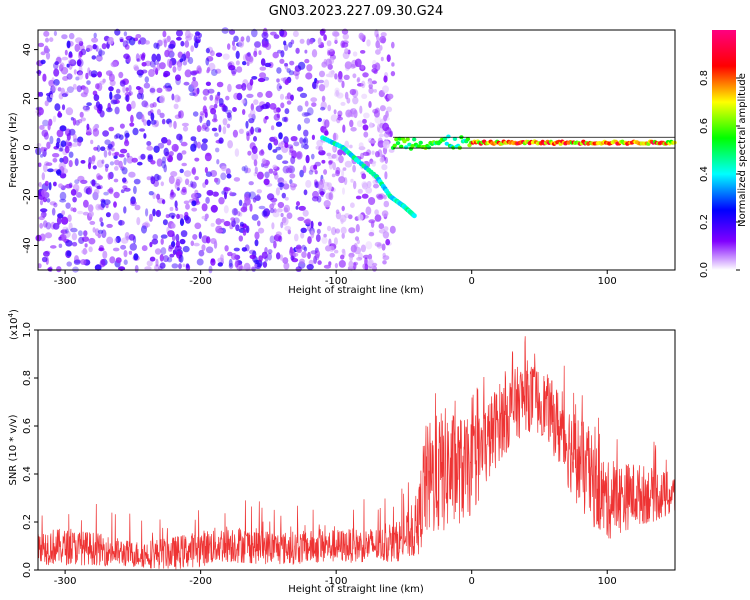 The width and height of the screenshot is (750, 600). I want to click on spectrogram-x-tick-label: -300, so click(65, 281).